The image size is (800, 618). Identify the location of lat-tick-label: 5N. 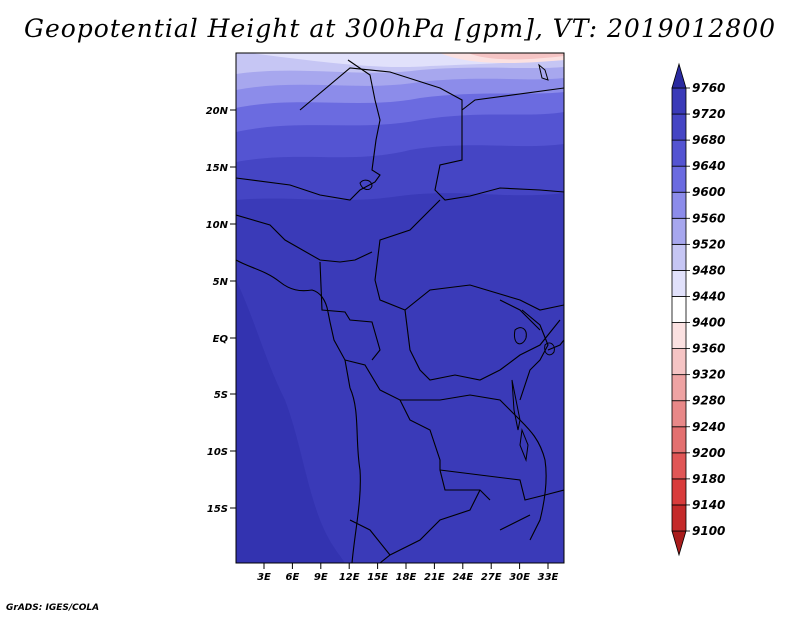
(221, 282).